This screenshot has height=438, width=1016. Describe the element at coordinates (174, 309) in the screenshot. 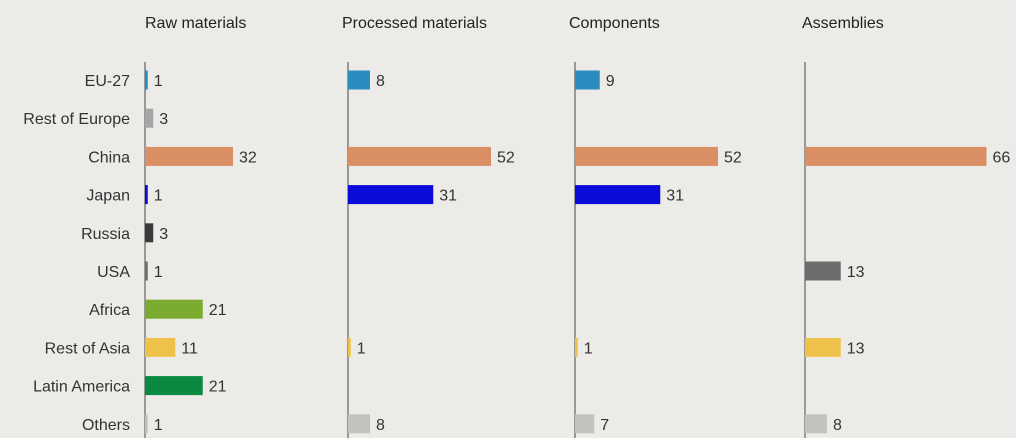

I see `bar-raw-materials-africa` at that location.